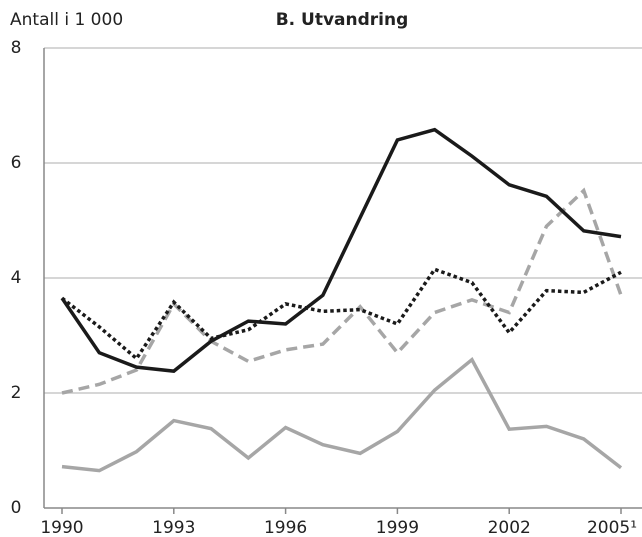 The image size is (642, 537). What do you see at coordinates (61, 527) in the screenshot?
I see `x-tick-label: 1990` at bounding box center [61, 527].